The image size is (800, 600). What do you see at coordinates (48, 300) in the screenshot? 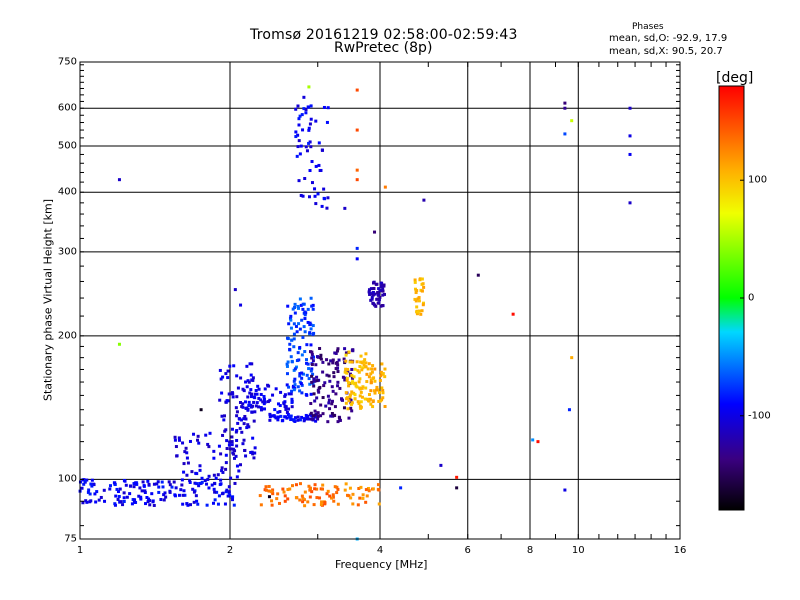
I see `y-axis-label: Stationary phase Virtual Height [km]` at bounding box center [48, 300].